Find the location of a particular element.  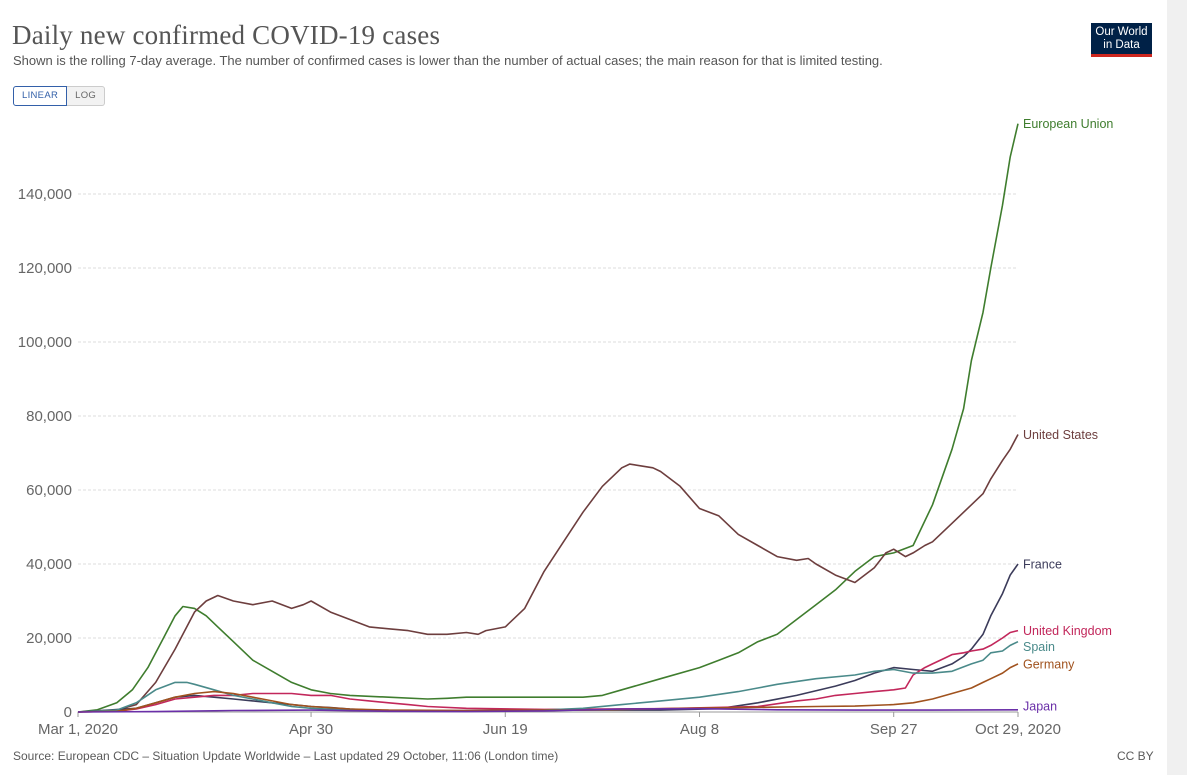

y-tick-label: 100,000 is located at coordinates (45, 342).